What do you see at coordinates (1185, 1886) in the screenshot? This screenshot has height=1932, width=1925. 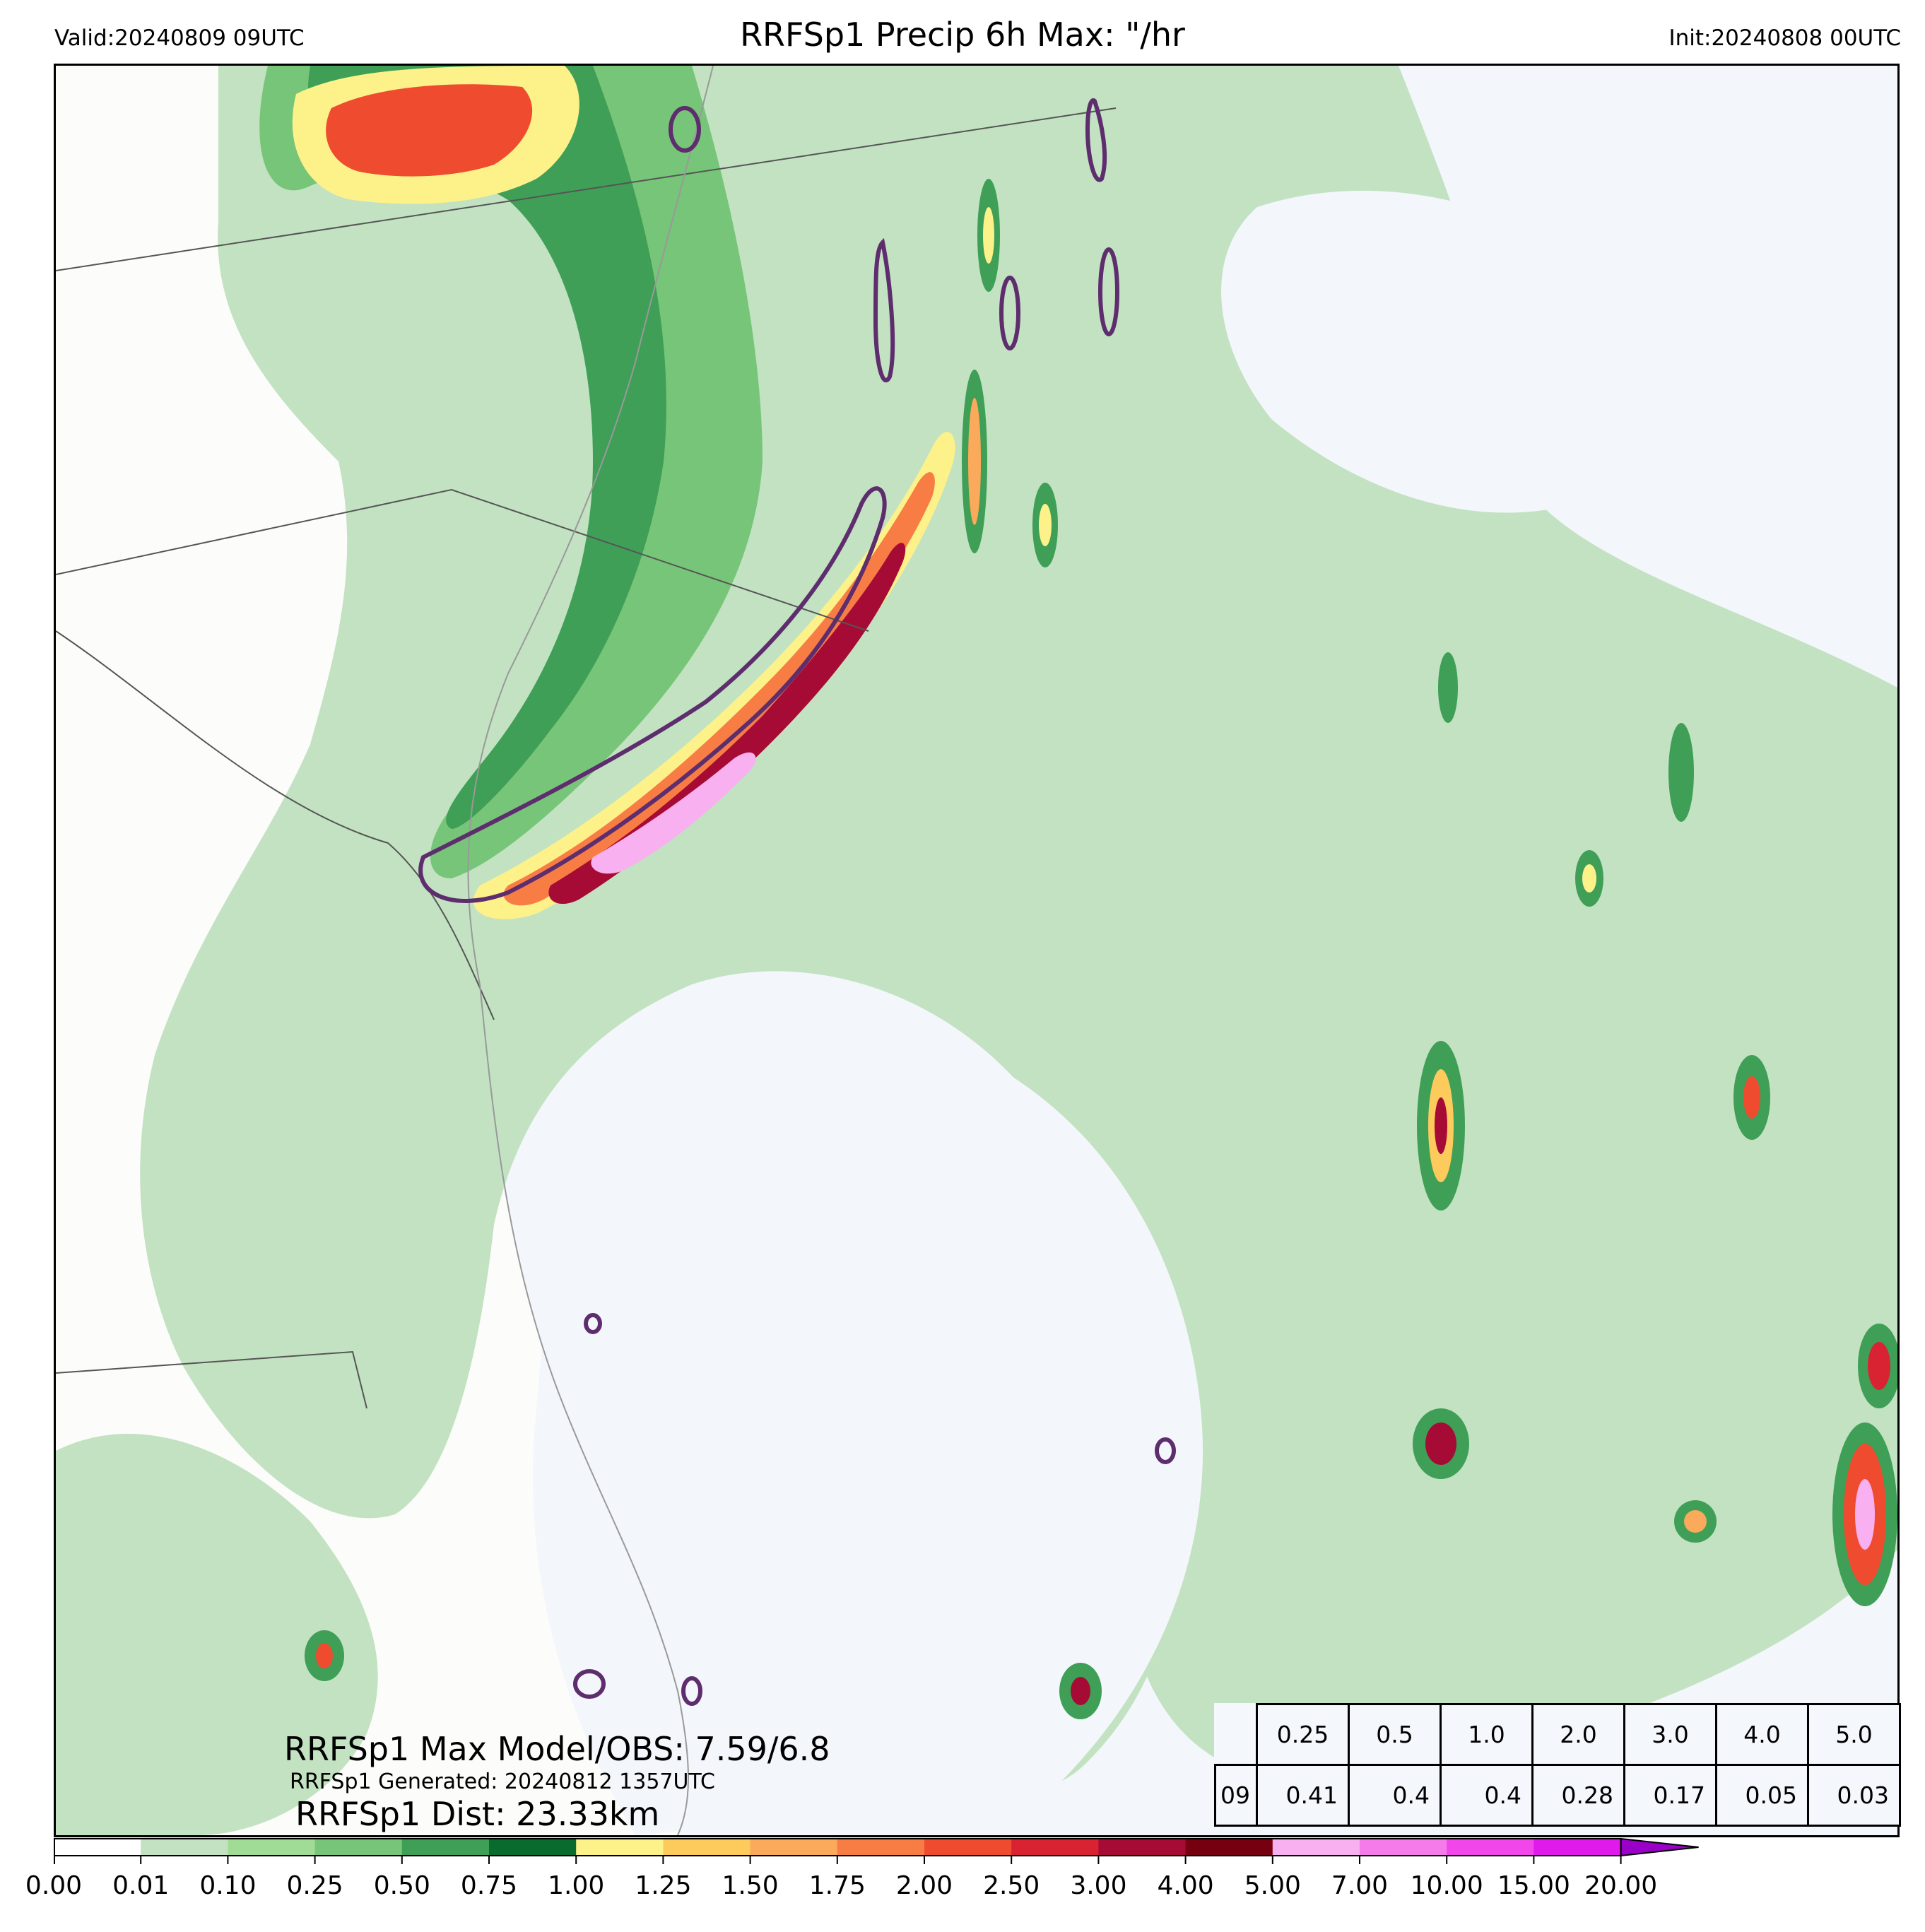 I see `colorbar-tick-label: 4.00` at bounding box center [1185, 1886].